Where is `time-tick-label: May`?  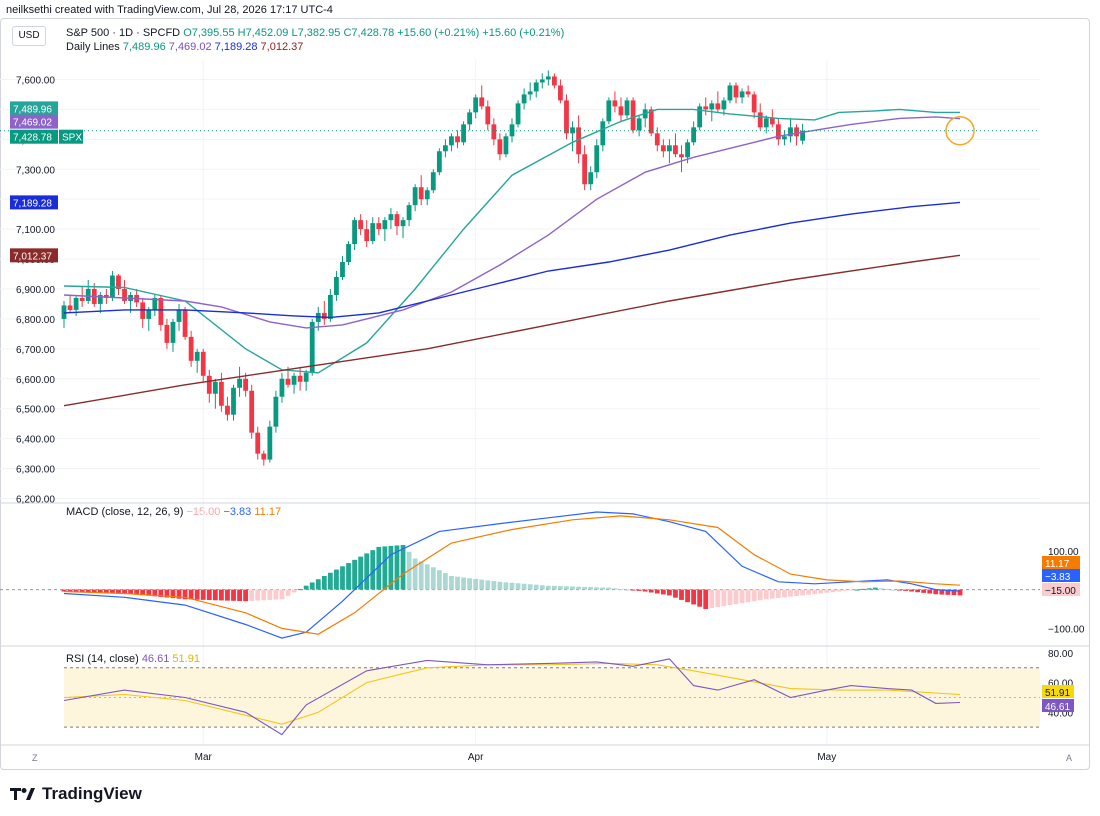 time-tick-label: May is located at coordinates (826, 757).